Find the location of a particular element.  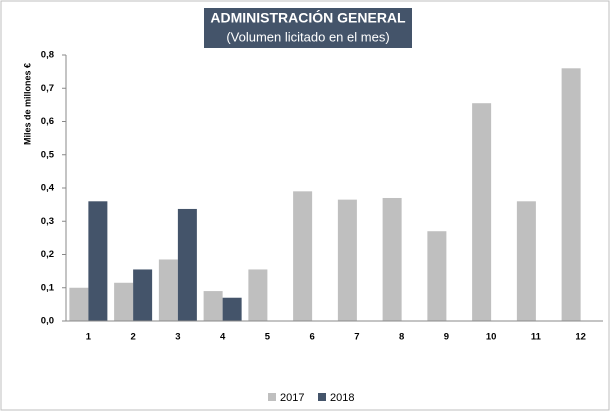

y-axis-label: Miles de millones € is located at coordinates (27, 104).